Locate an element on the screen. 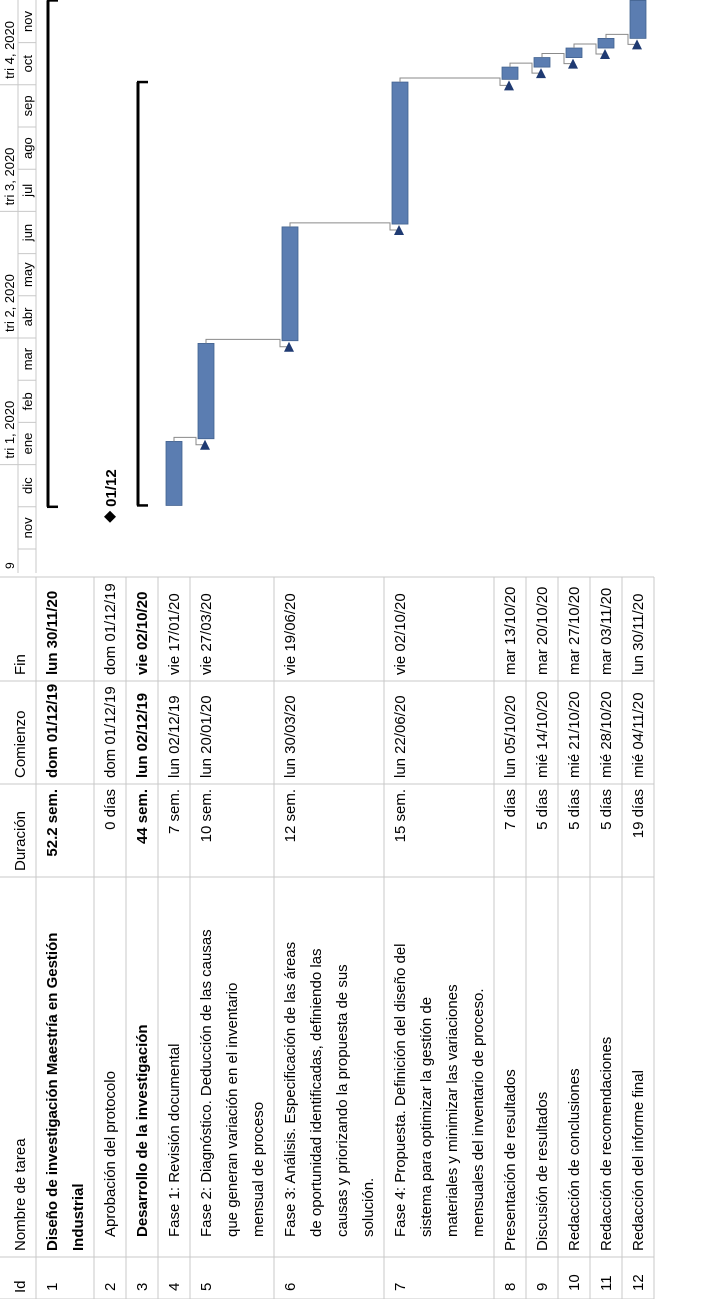  cell-start: lun 02/12/19 is located at coordinates (174, 736).